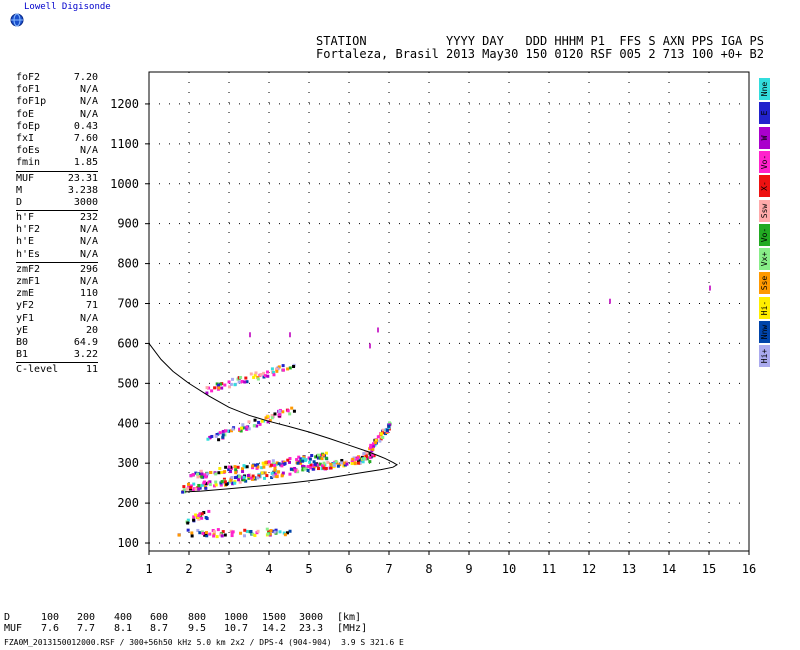  Describe the element at coordinates (57, 171) in the screenshot. I see `param-separator` at that location.